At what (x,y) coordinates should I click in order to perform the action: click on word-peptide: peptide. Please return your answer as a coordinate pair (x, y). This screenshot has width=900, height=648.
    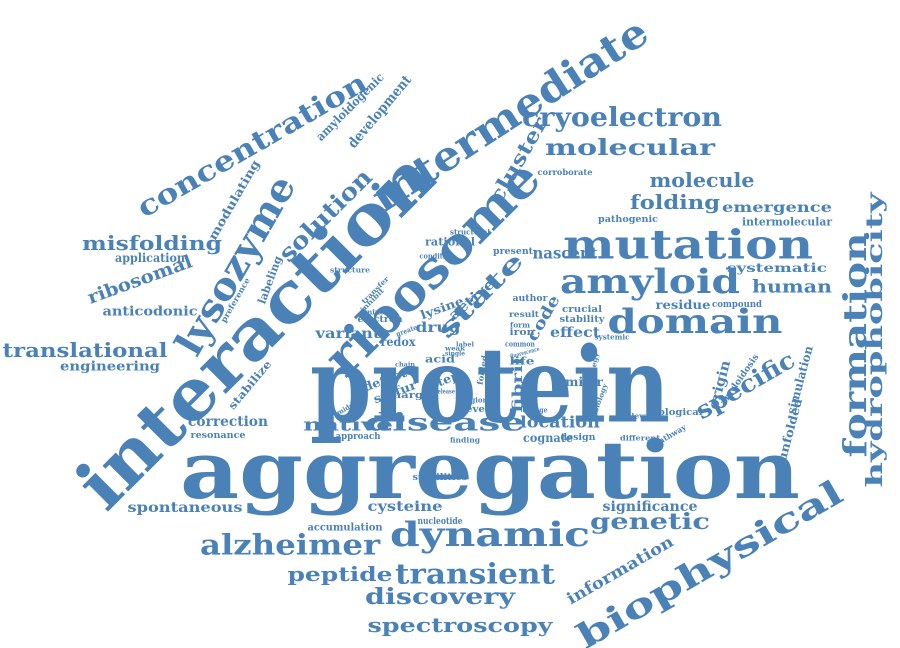
    Looking at the image, I should click on (340, 574).